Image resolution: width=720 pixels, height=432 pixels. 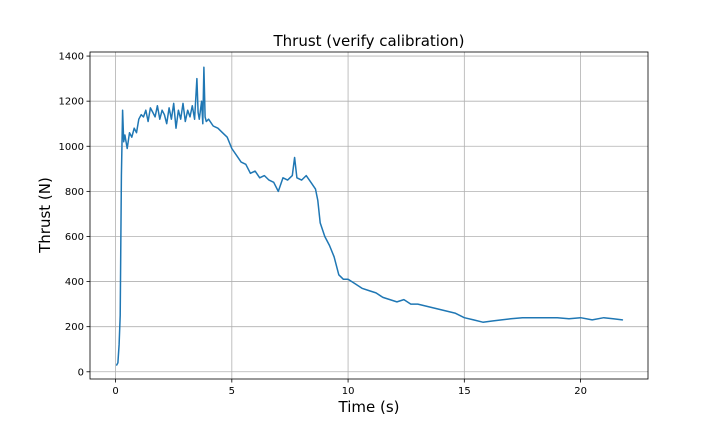 I want to click on y-axis-label: Thrust (N), so click(x=45, y=215).